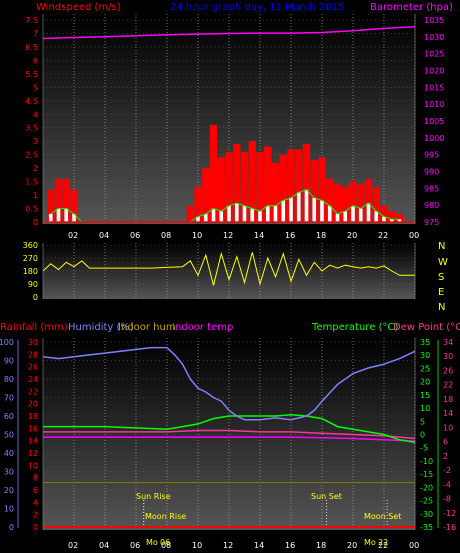 The width and height of the screenshot is (460, 553). What do you see at coordinates (33, 416) in the screenshot?
I see `rain-y-tick: 18` at bounding box center [33, 416].